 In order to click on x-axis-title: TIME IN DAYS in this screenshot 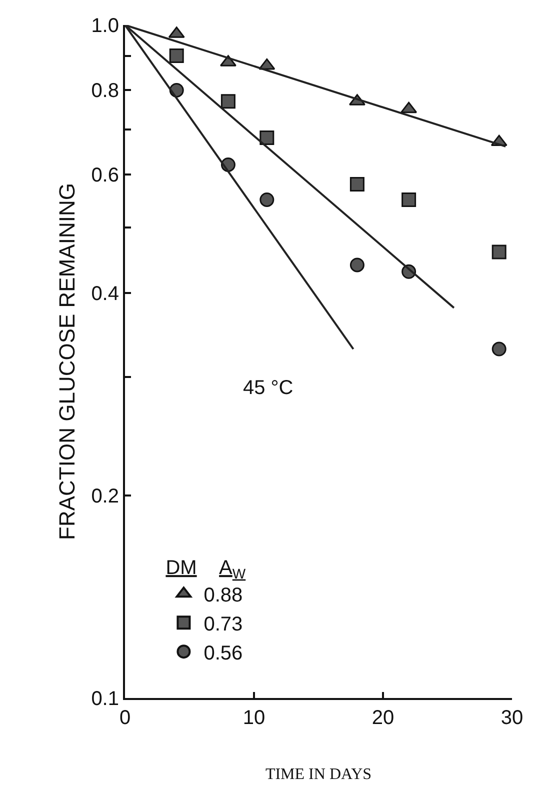, I will do `click(318, 775)`.